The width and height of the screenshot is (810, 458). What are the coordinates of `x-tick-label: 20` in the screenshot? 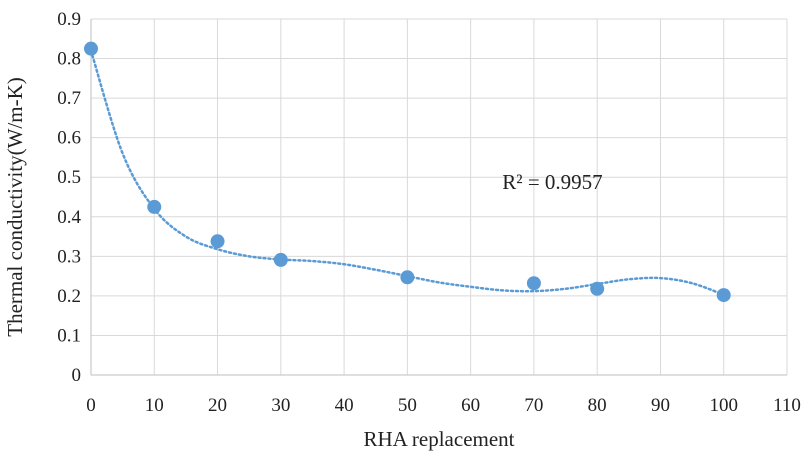 It's located at (217, 405).